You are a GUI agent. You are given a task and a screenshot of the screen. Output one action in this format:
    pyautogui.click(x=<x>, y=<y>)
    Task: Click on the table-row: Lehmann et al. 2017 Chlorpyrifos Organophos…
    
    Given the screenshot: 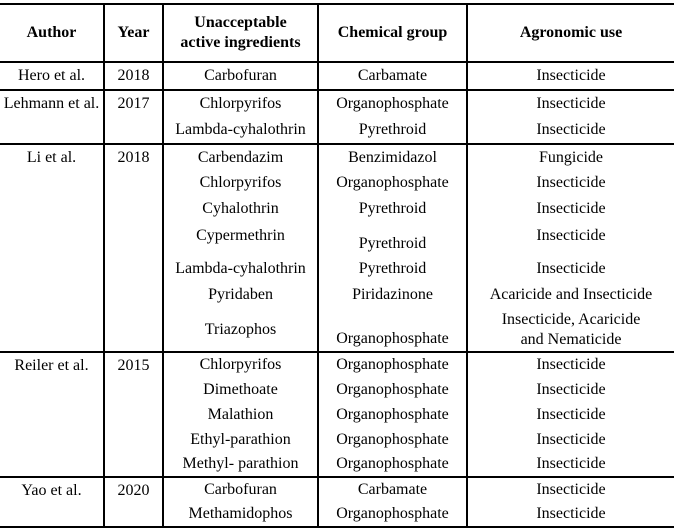 What is the action you would take?
    pyautogui.click(x=337, y=117)
    